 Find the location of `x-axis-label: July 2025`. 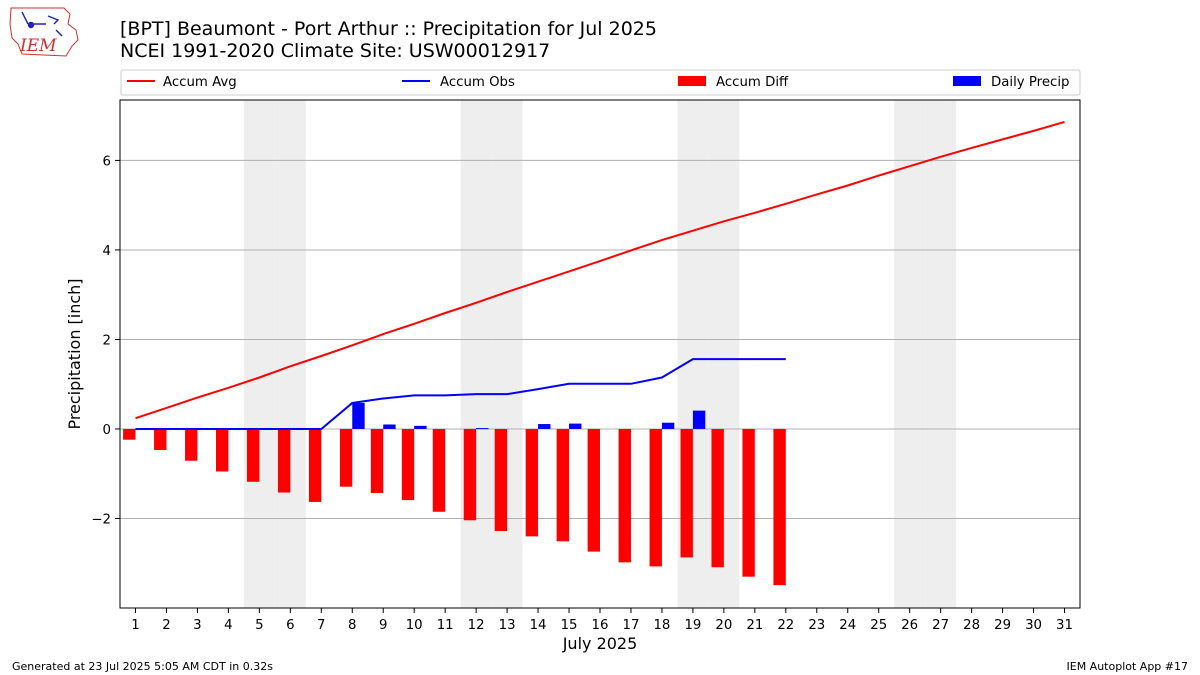

x-axis-label: July 2025 is located at coordinates (600, 643).